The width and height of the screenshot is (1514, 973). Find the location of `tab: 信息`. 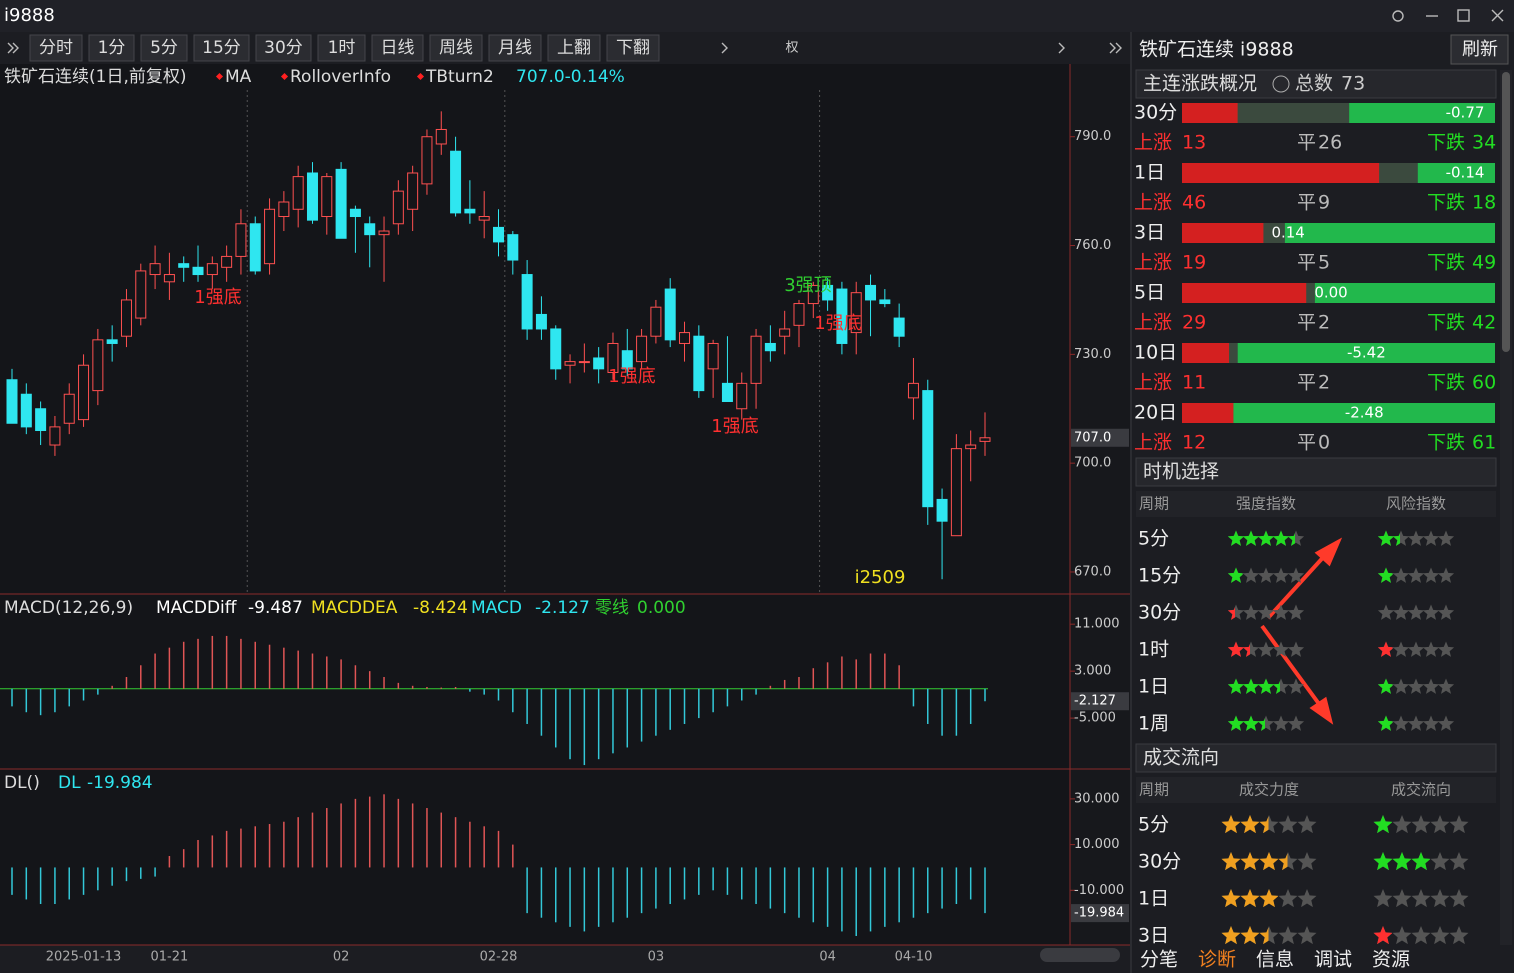

tab: 信息 is located at coordinates (1275, 960).